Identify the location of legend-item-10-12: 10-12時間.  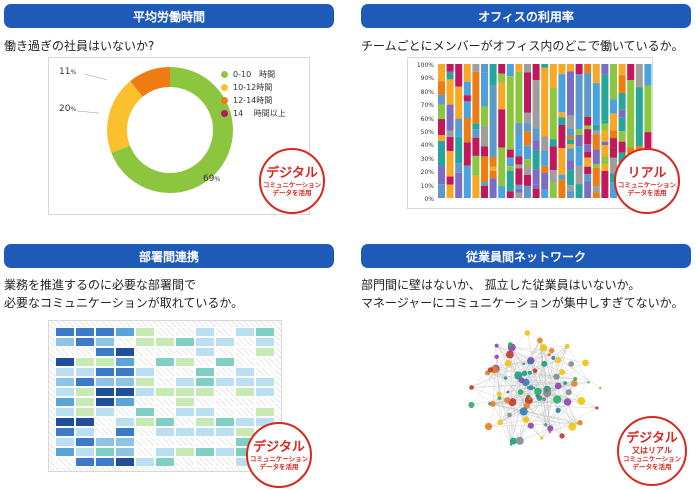
(253, 87).